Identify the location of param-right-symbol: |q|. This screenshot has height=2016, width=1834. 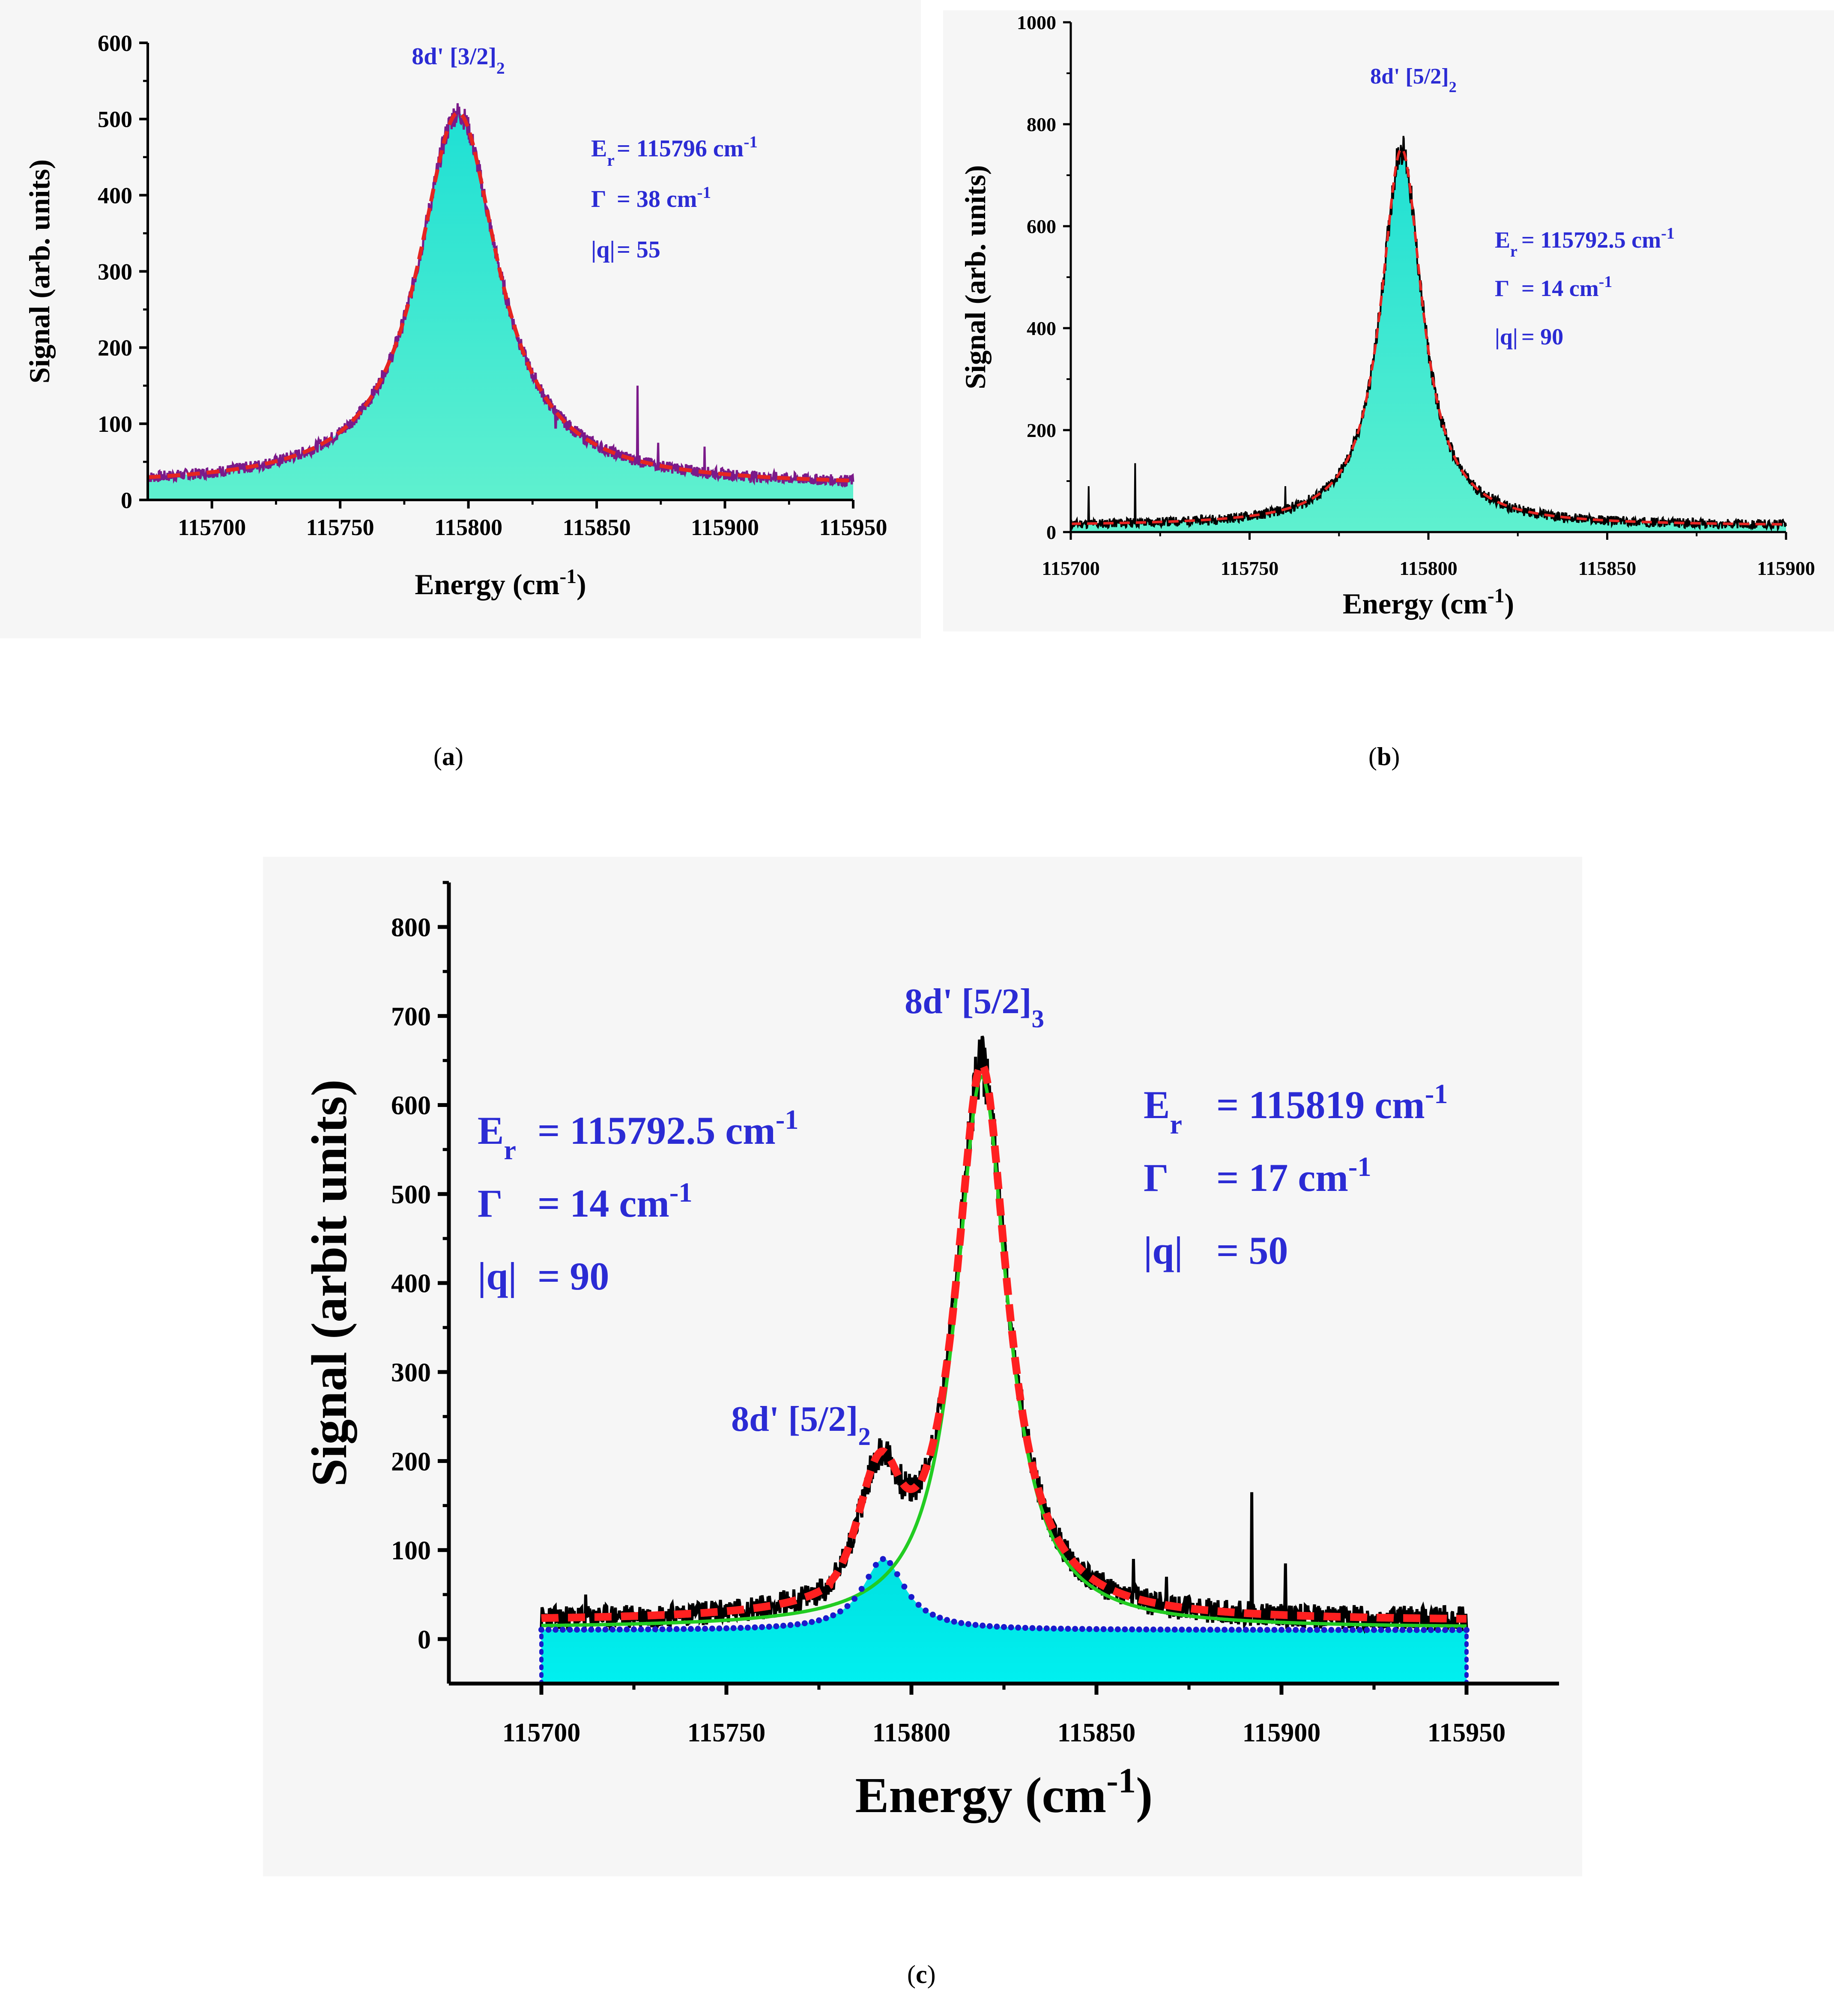
(1163, 1250).